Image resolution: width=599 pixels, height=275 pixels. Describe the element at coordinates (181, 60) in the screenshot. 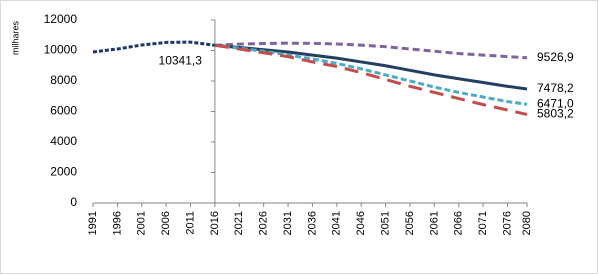

I see `value-label: 10341,3` at that location.